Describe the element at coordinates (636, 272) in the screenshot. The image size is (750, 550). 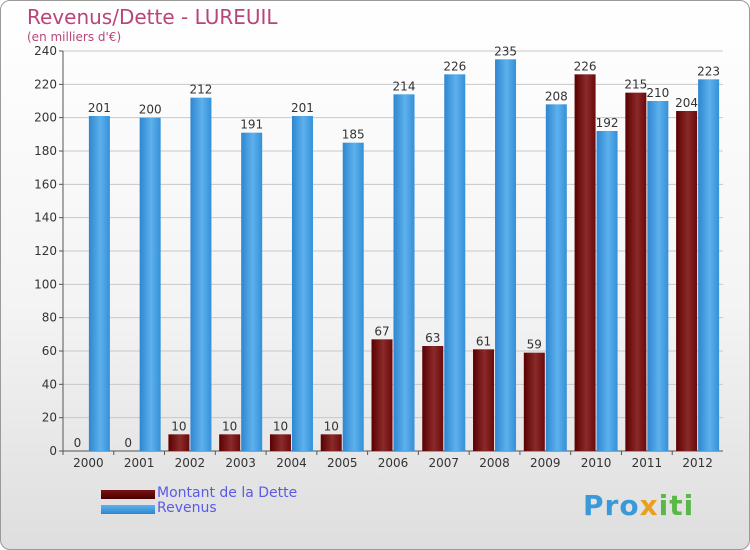
I see `bar-debt-2011` at that location.